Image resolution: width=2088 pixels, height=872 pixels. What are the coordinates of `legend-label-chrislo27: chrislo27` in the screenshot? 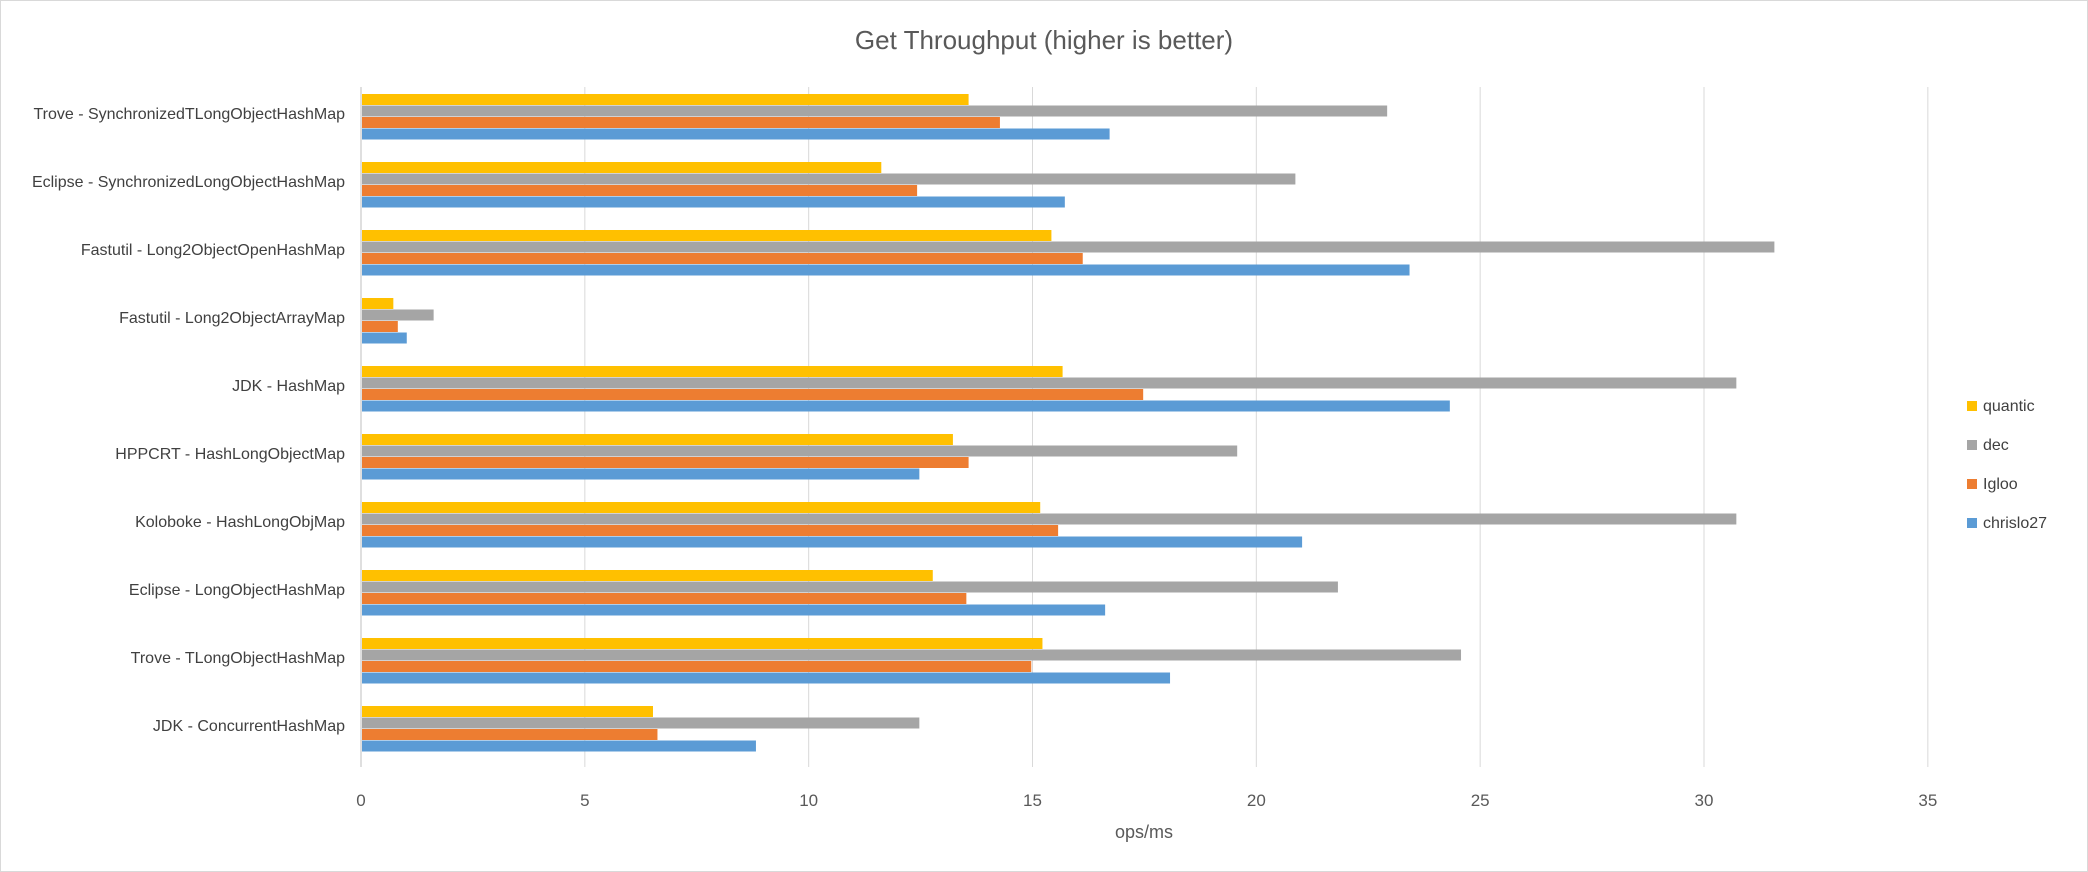 It's located at (2015, 523).